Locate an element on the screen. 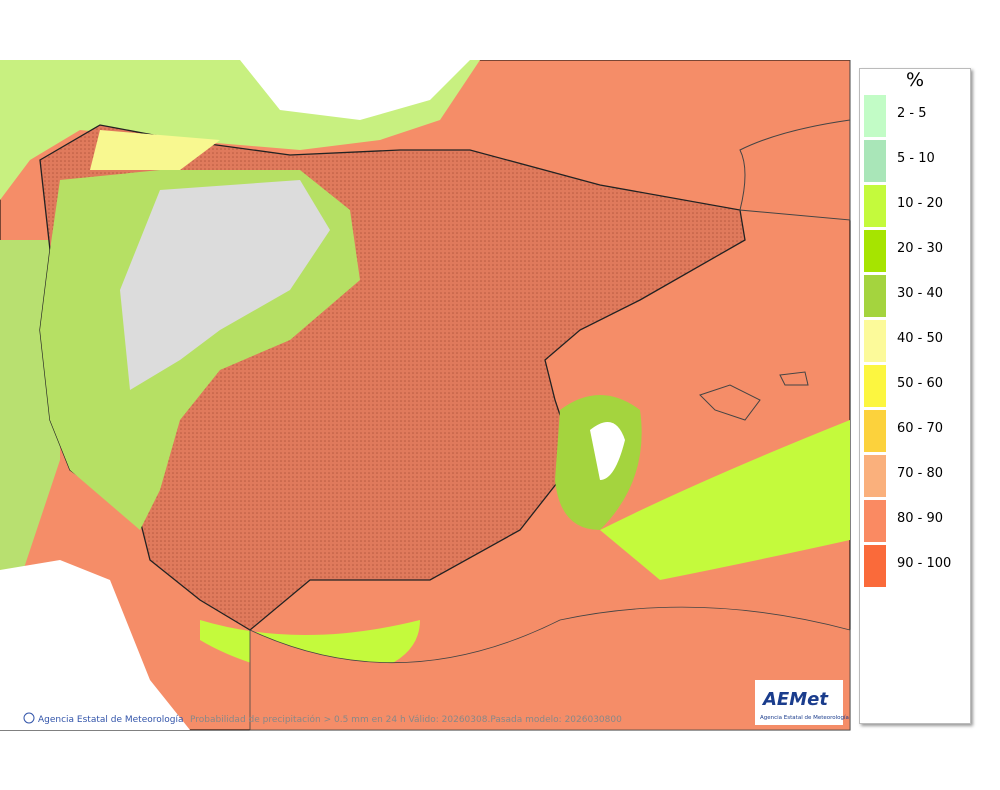 The height and width of the screenshot is (790, 1000). legend-label: 50 - 60 is located at coordinates (920, 383).